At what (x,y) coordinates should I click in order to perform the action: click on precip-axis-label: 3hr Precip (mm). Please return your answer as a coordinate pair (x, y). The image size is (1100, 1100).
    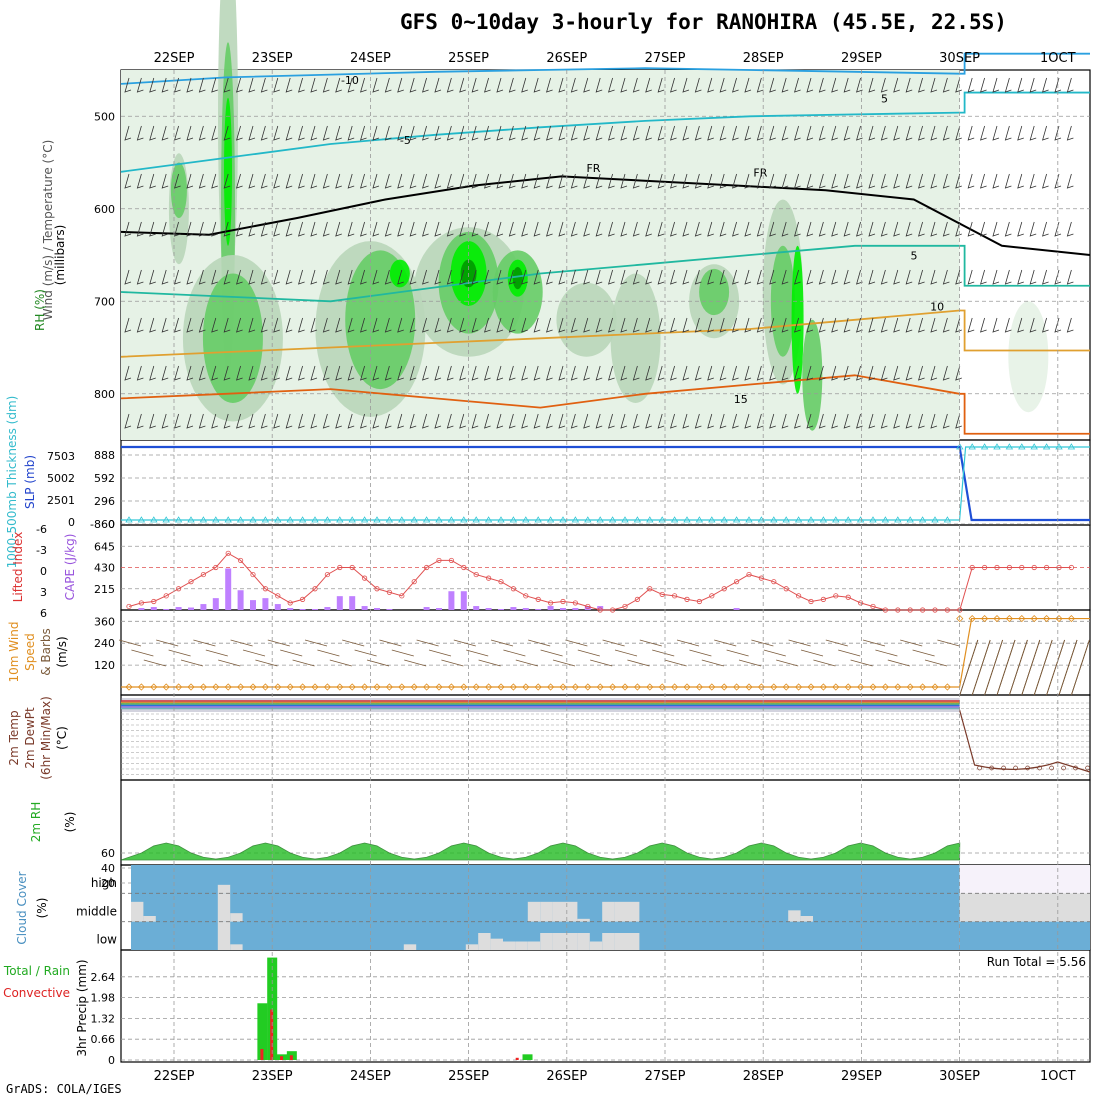
    Looking at the image, I should click on (82, 1007).